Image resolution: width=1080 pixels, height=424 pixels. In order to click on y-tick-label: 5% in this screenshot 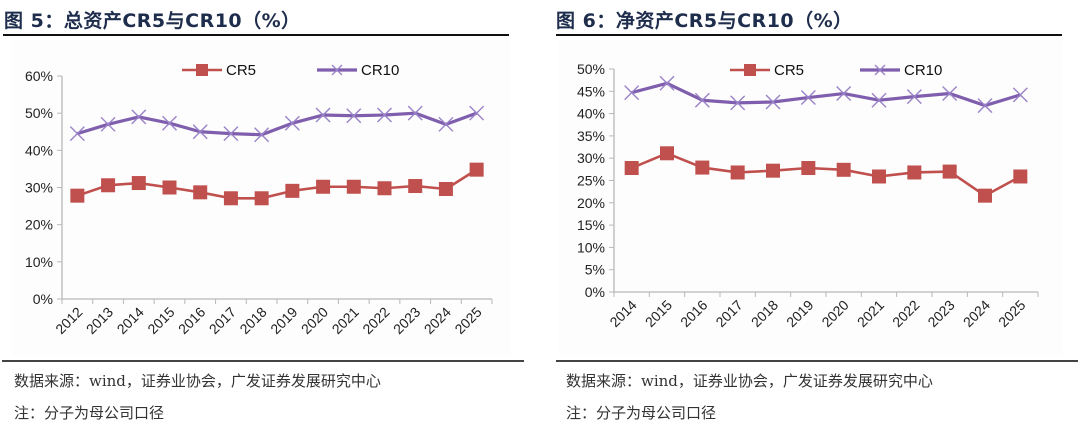, I will do `click(595, 270)`.